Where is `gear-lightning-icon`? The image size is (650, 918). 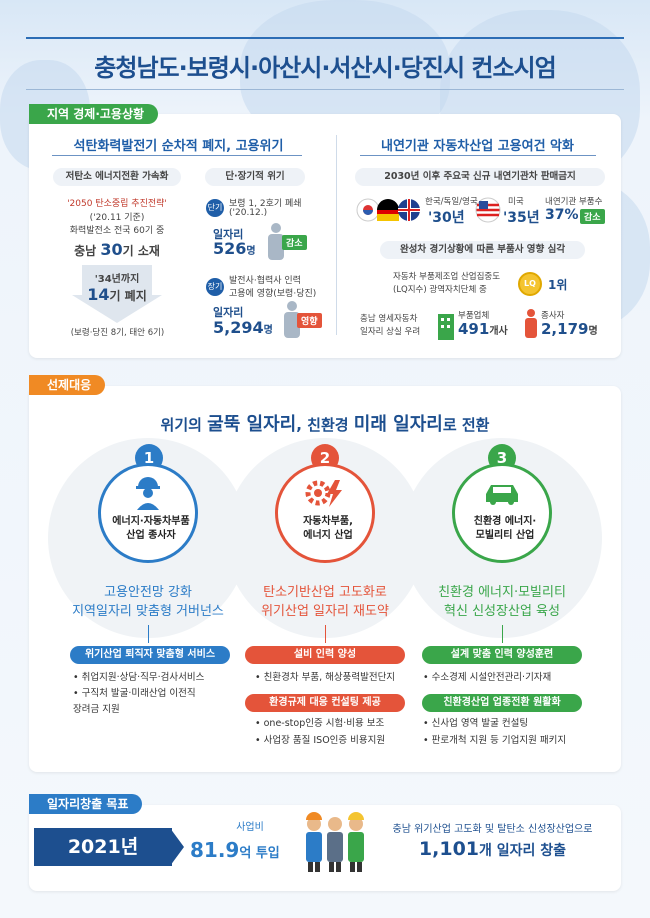
gear-lightning-icon is located at coordinates (323, 493).